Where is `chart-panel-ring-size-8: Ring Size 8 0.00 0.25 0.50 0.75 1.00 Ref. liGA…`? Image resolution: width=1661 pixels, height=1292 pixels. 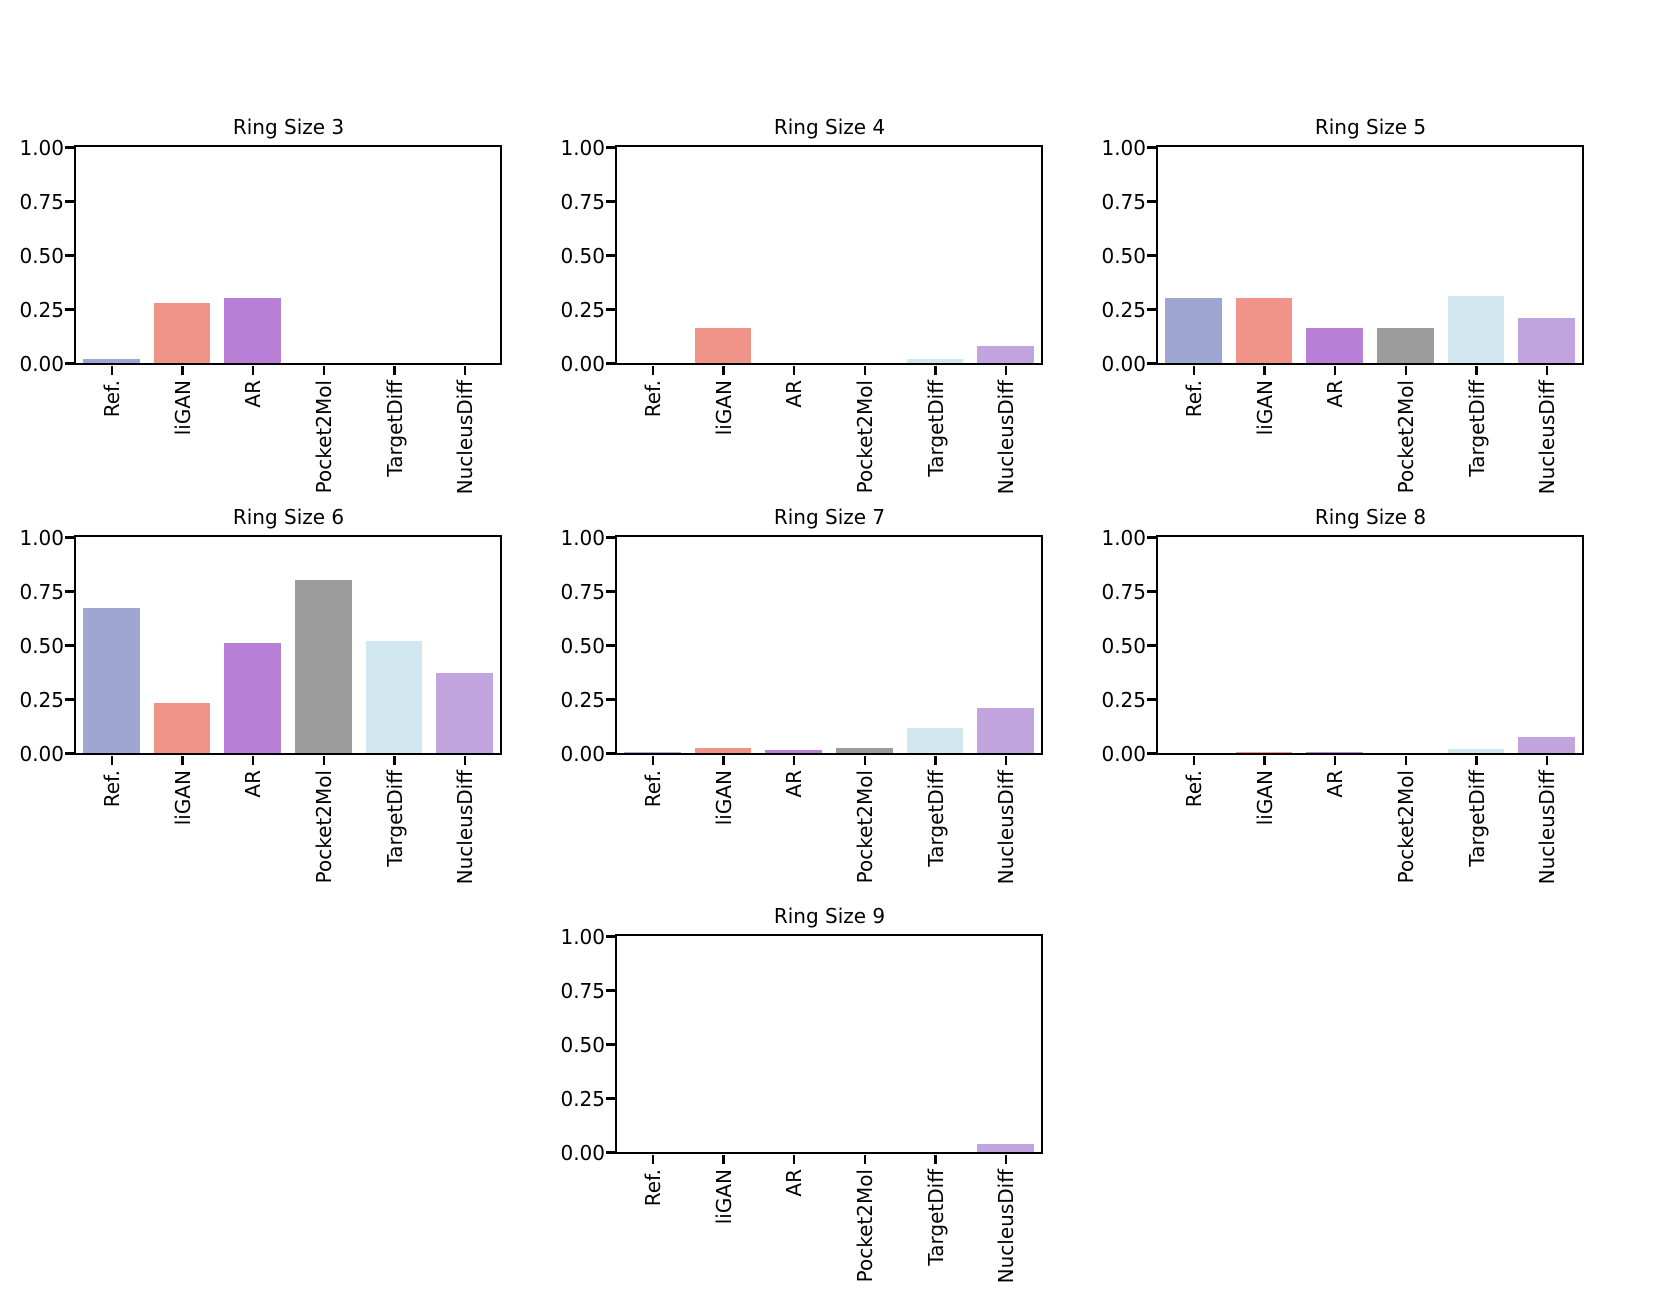
chart-panel-ring-size-8: Ring Size 8 0.00 0.25 0.50 0.75 1.00 Ref. liGA… is located at coordinates (1338, 700).